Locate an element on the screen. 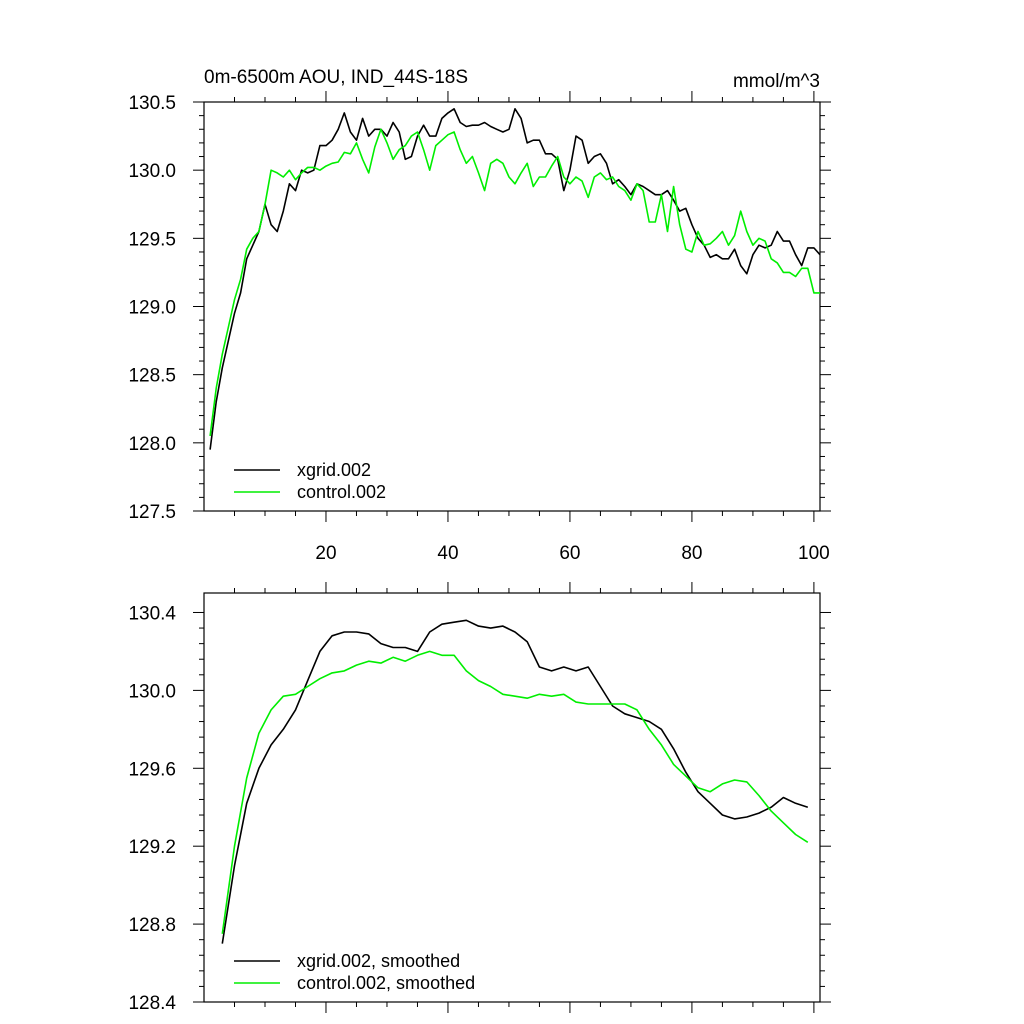 The width and height of the screenshot is (1024, 1024). y-tick-labels: 128.4 128.8 129.2 129.6 130.0 130.4 is located at coordinates (152, 808).